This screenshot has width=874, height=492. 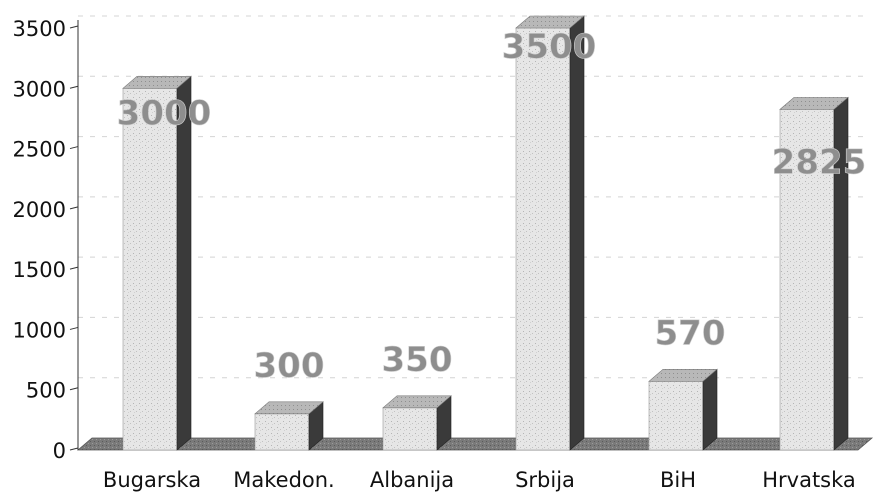 I want to click on x-category-label: Srbija, so click(x=545, y=480).